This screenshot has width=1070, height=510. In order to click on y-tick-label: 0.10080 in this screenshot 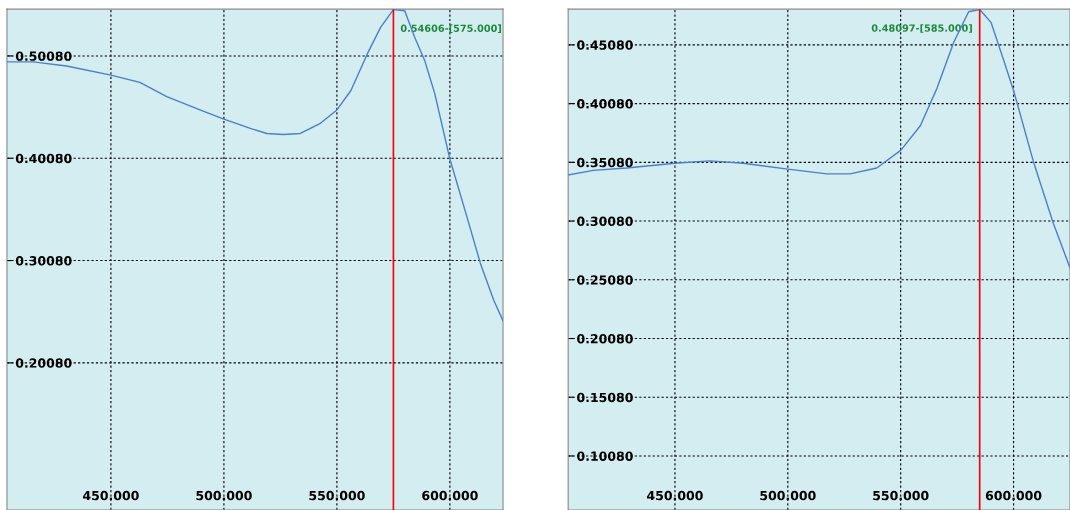, I will do `click(605, 456)`.